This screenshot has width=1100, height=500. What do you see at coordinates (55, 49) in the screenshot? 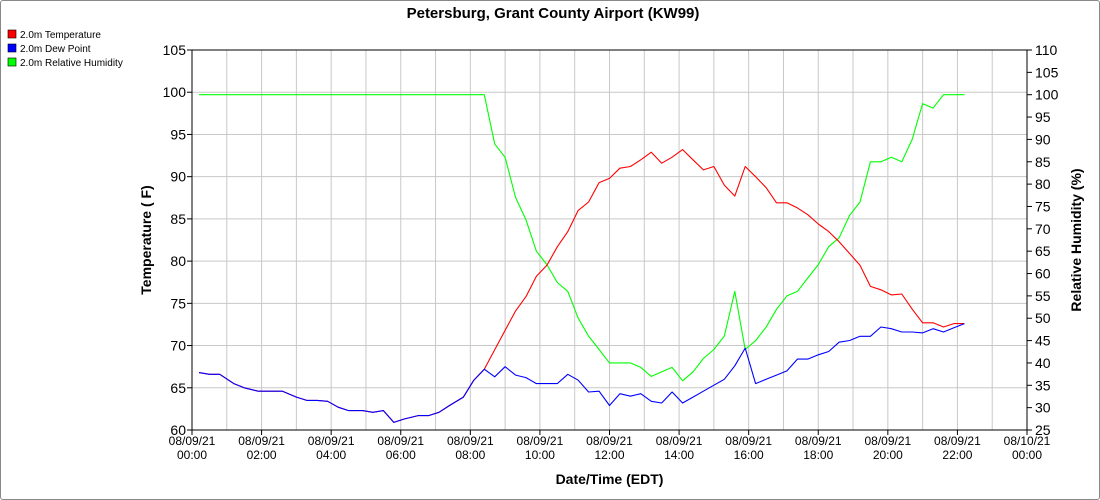
I see `legend-label: 2.0m Dew Point` at bounding box center [55, 49].